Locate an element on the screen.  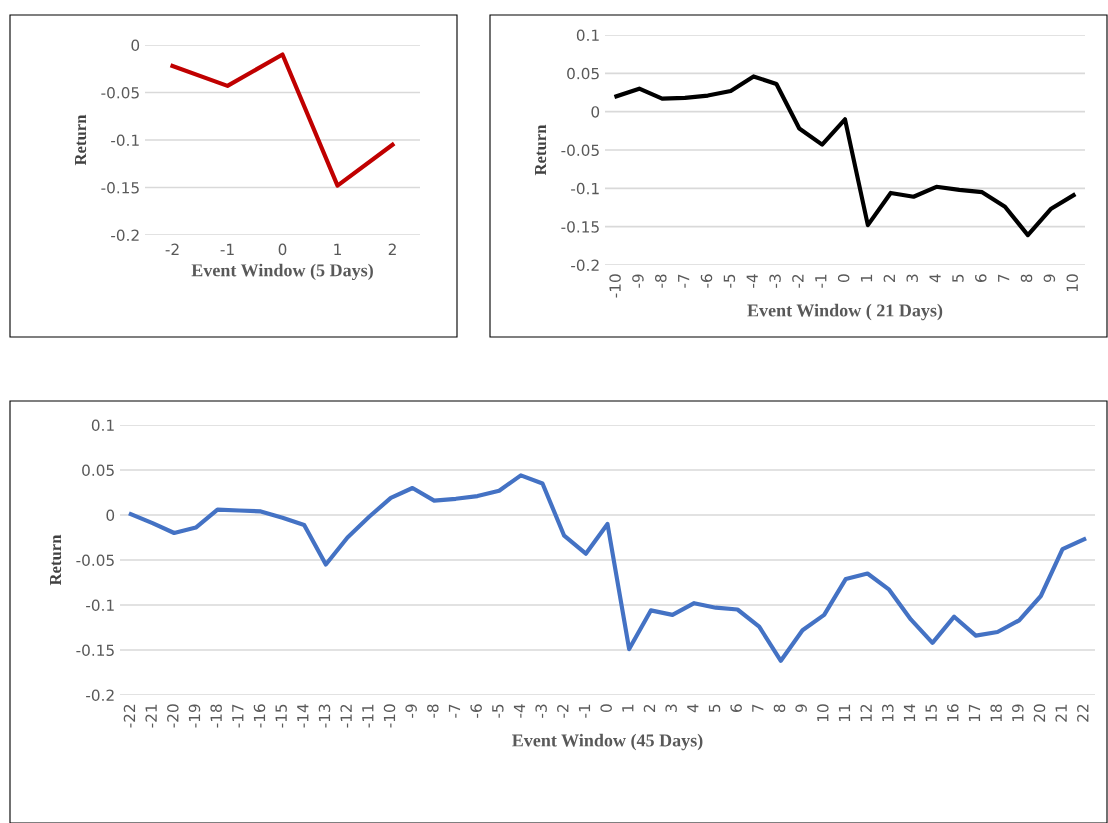
x-tick-label: -15 is located at coordinates (281, 716).